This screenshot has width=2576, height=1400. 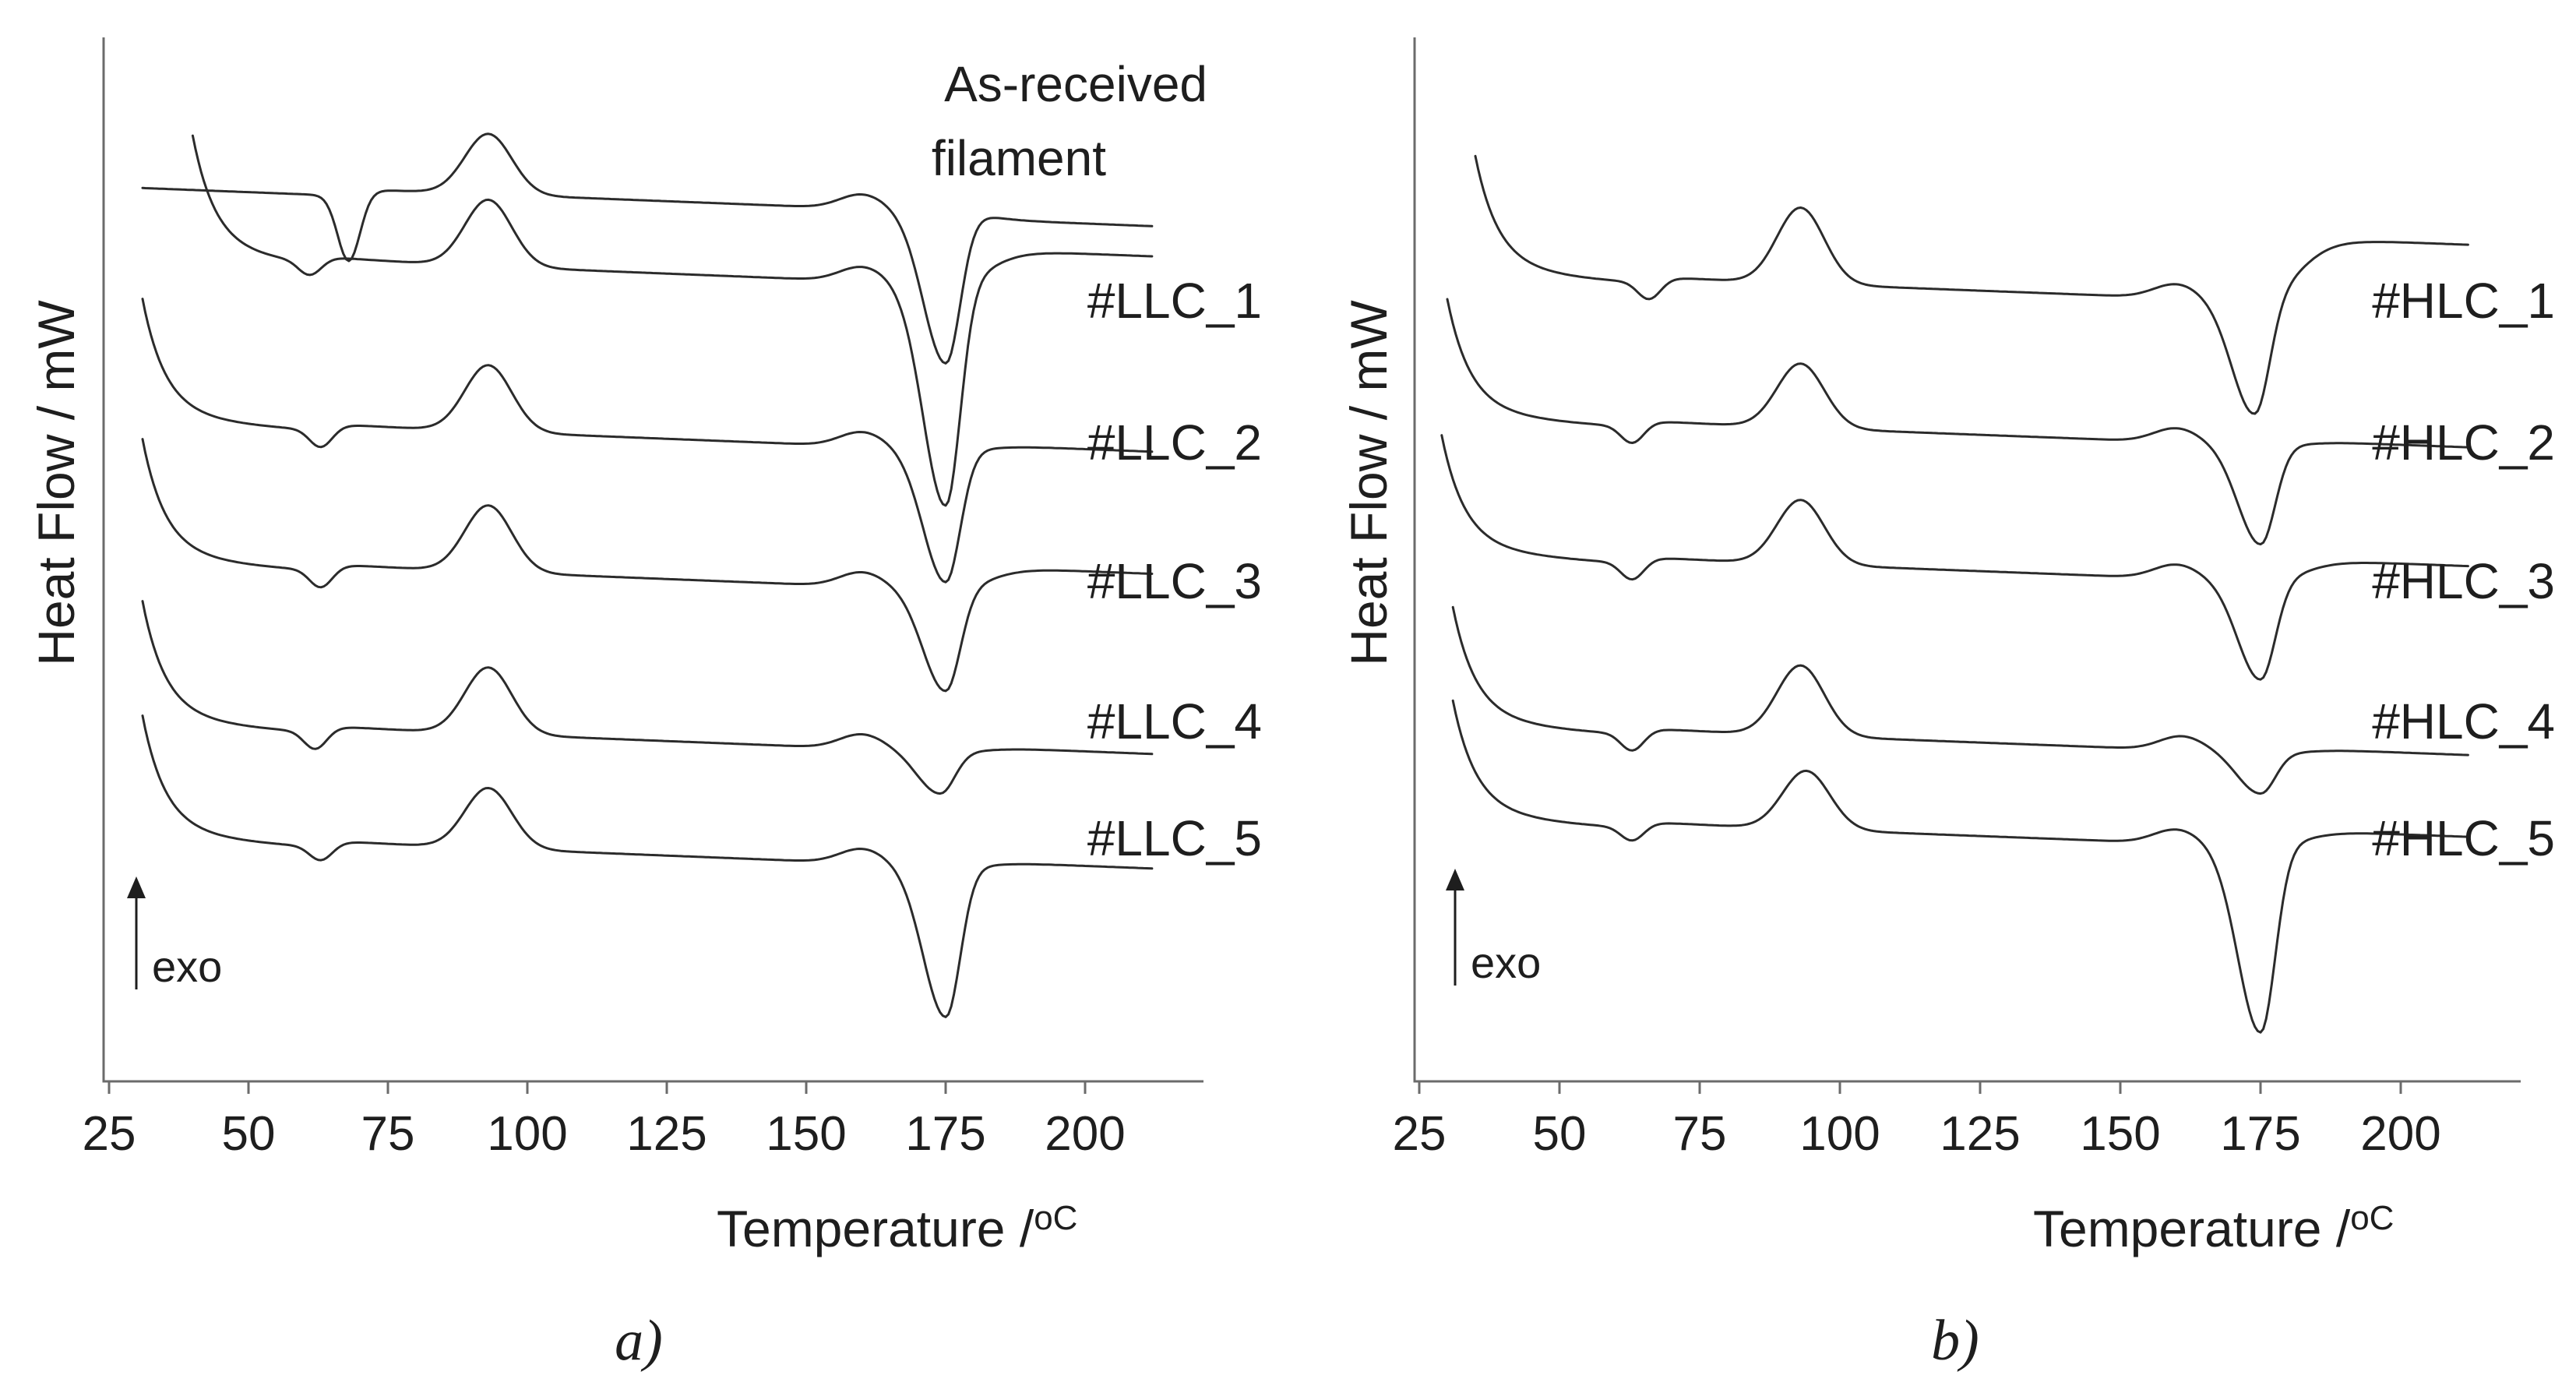 What do you see at coordinates (2463, 443) in the screenshot?
I see `series-label: #HLC_2` at bounding box center [2463, 443].